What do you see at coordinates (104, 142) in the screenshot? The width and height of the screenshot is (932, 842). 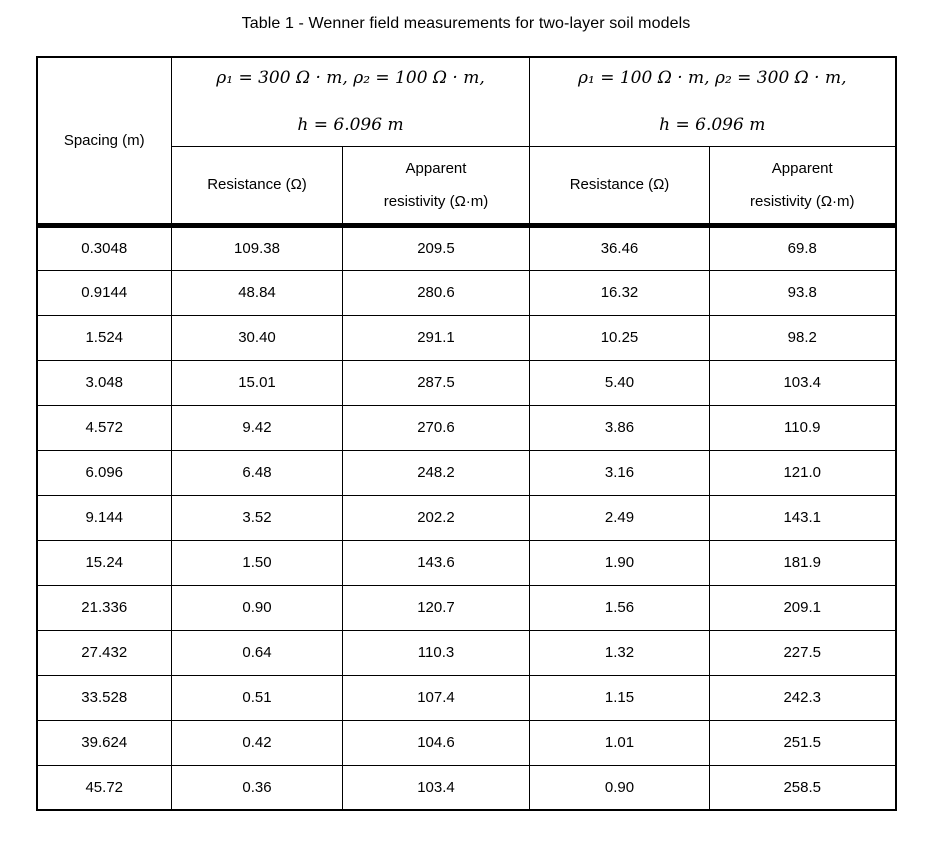 I see `spacing-header-cell: Spacing (m)` at bounding box center [104, 142].